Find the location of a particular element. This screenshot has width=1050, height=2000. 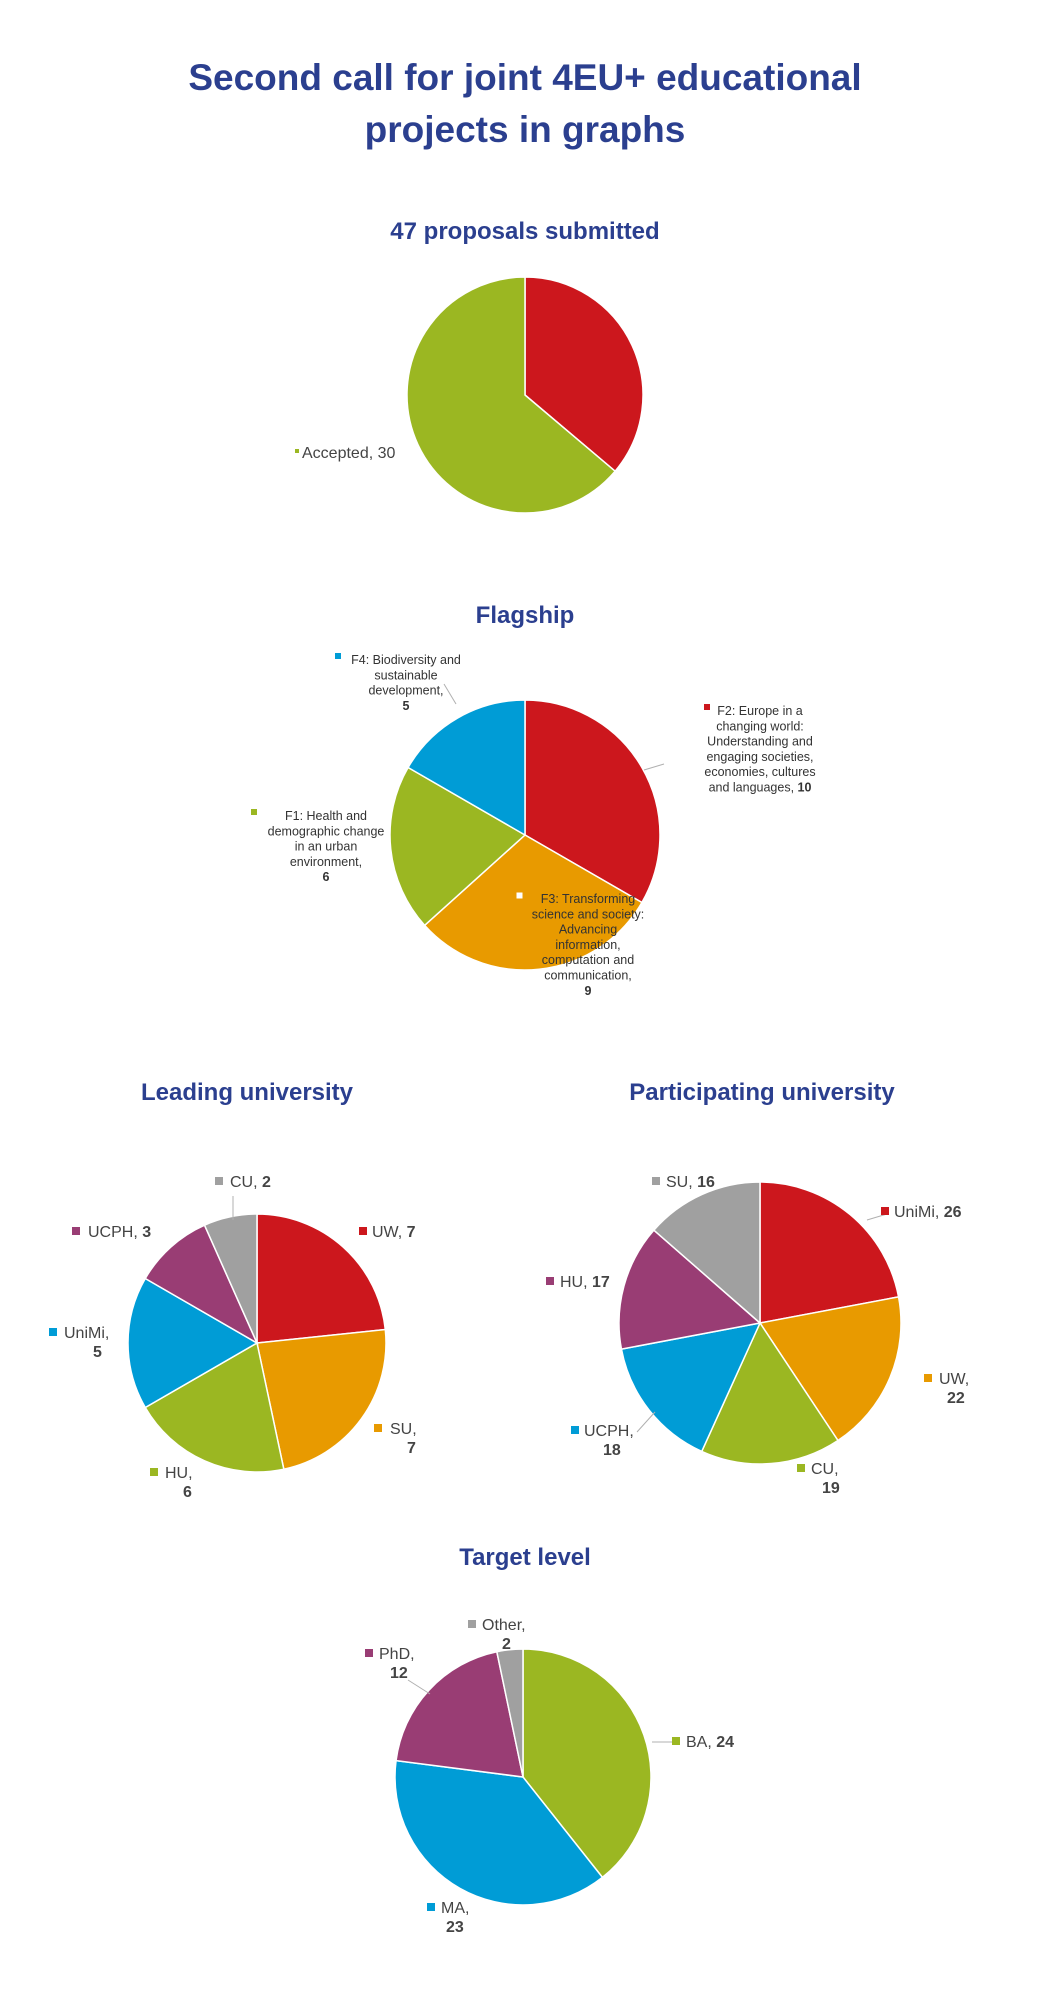

slice-label-text: BA, 24 is located at coordinates (710, 1742).